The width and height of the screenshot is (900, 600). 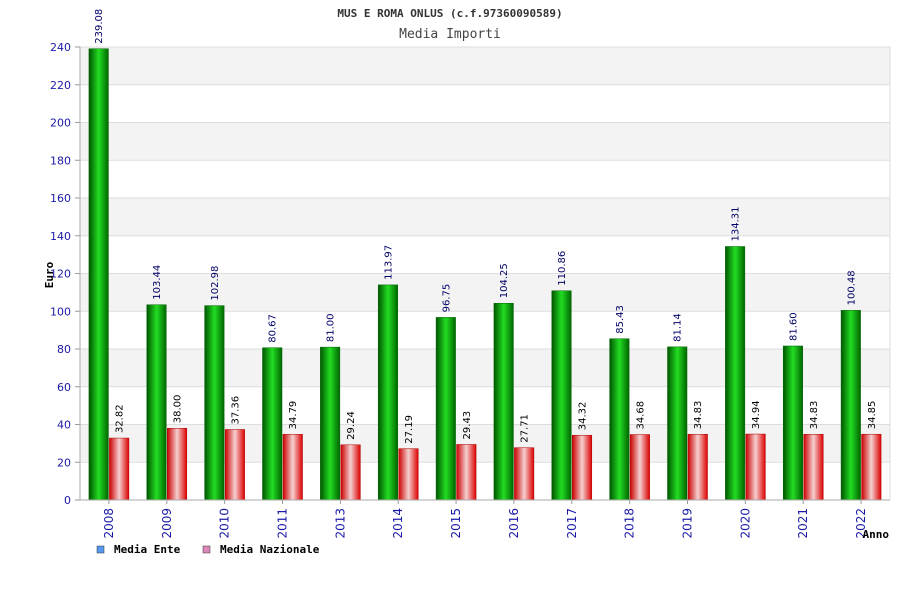 What do you see at coordinates (562, 268) in the screenshot?
I see `data-label-media-ente-2017: 110.86` at bounding box center [562, 268].